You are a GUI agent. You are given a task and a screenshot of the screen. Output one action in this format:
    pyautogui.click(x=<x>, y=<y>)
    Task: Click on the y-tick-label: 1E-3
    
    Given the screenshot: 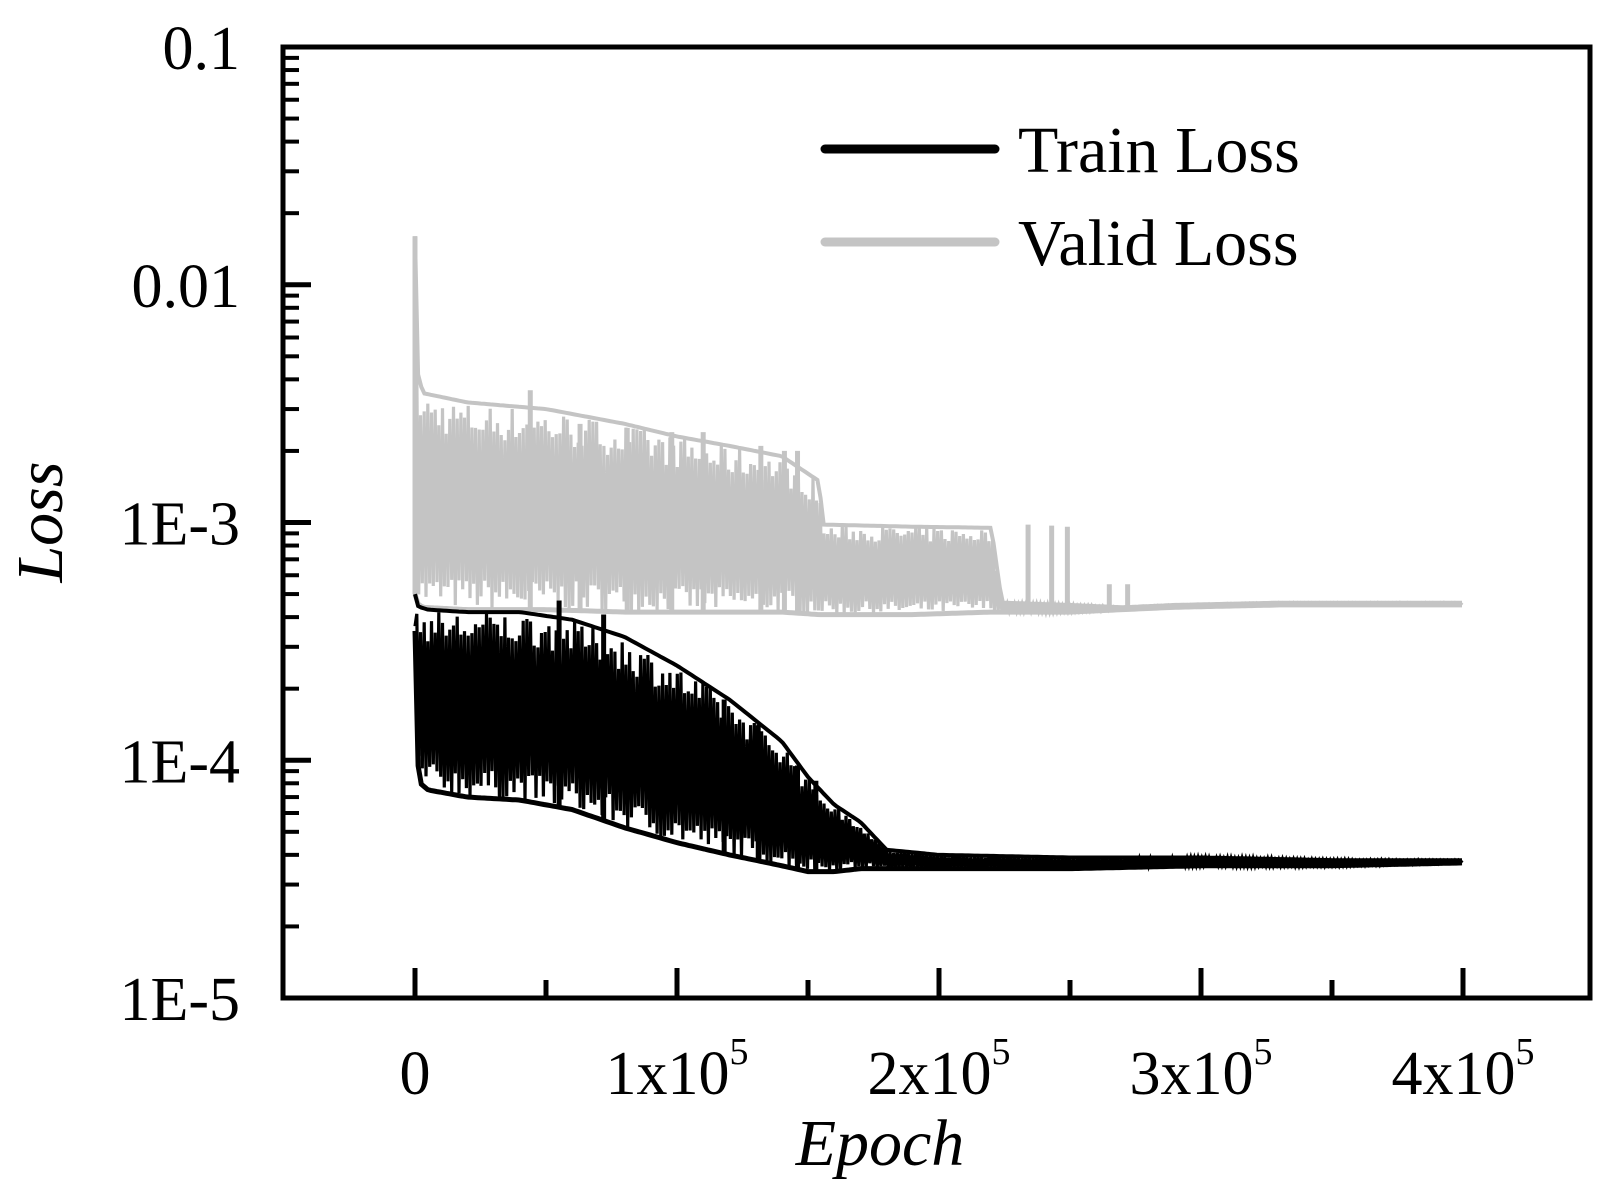 What is the action you would take?
    pyautogui.click(x=179, y=525)
    